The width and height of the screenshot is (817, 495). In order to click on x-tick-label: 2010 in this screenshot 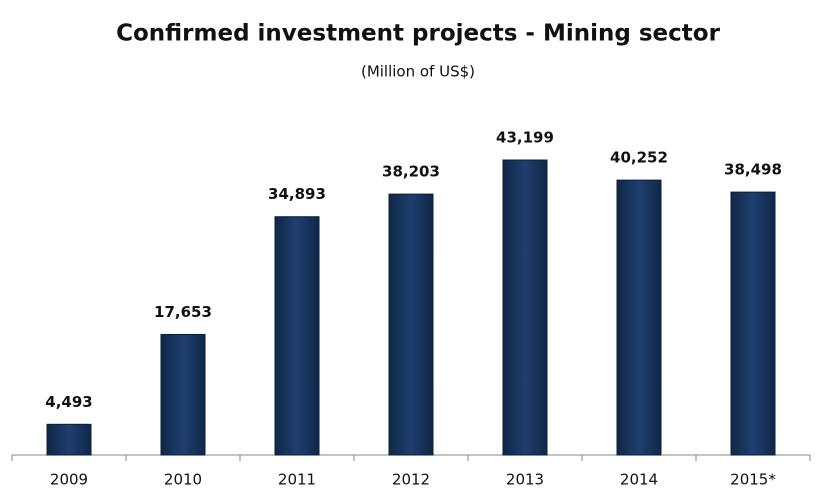, I will do `click(183, 480)`.